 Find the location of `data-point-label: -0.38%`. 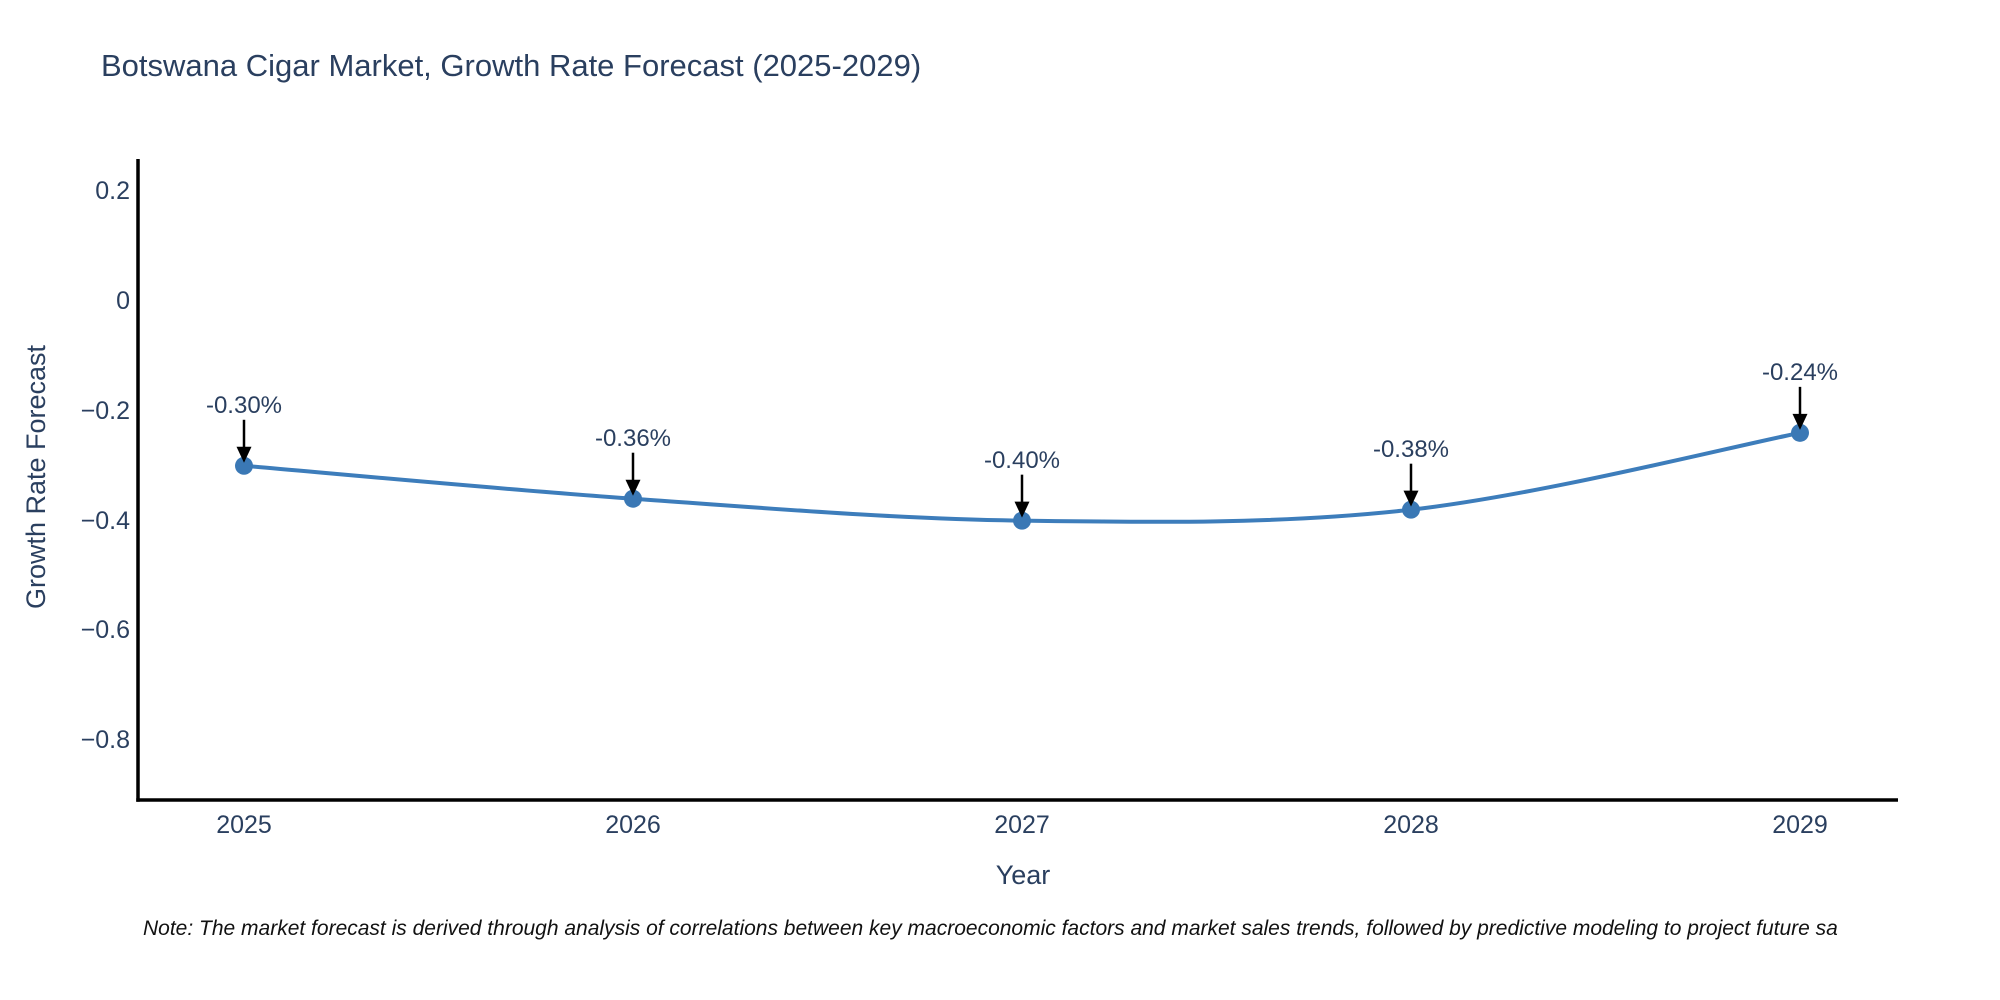

data-point-label: -0.38% is located at coordinates (1411, 449).